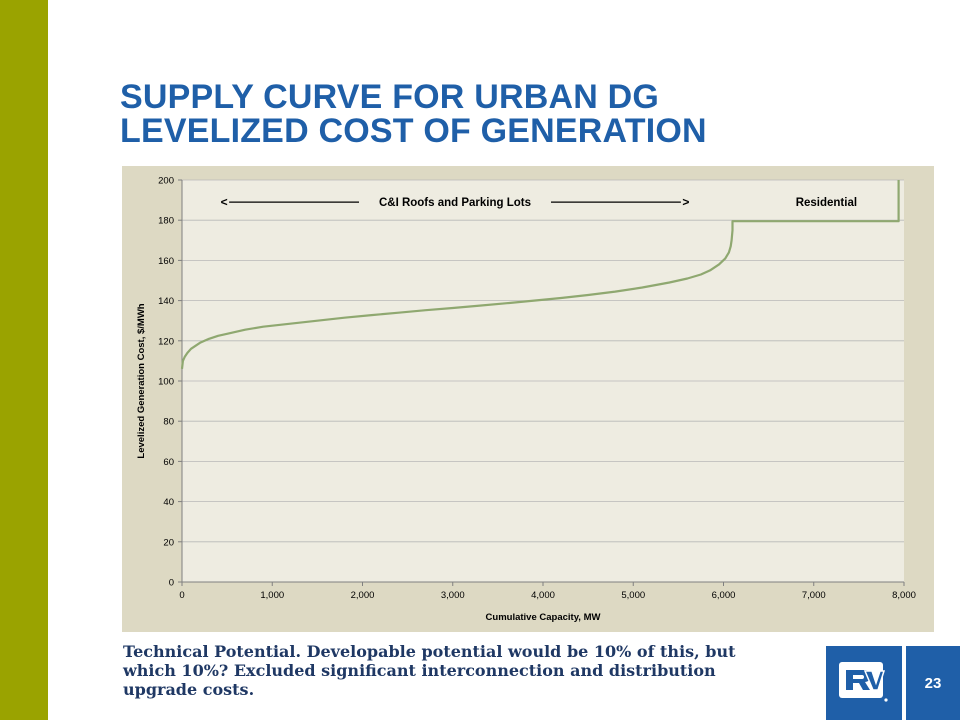  What do you see at coordinates (413, 131) in the screenshot?
I see `slide-title-line-2: LEVELIZED COST OF GENERATION` at bounding box center [413, 131].